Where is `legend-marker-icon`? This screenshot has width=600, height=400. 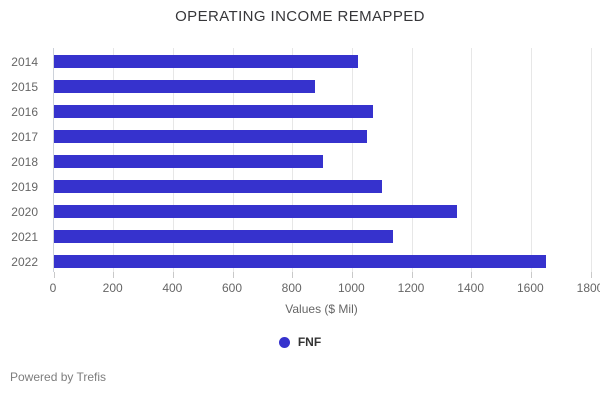 legend-marker-icon is located at coordinates (284, 342).